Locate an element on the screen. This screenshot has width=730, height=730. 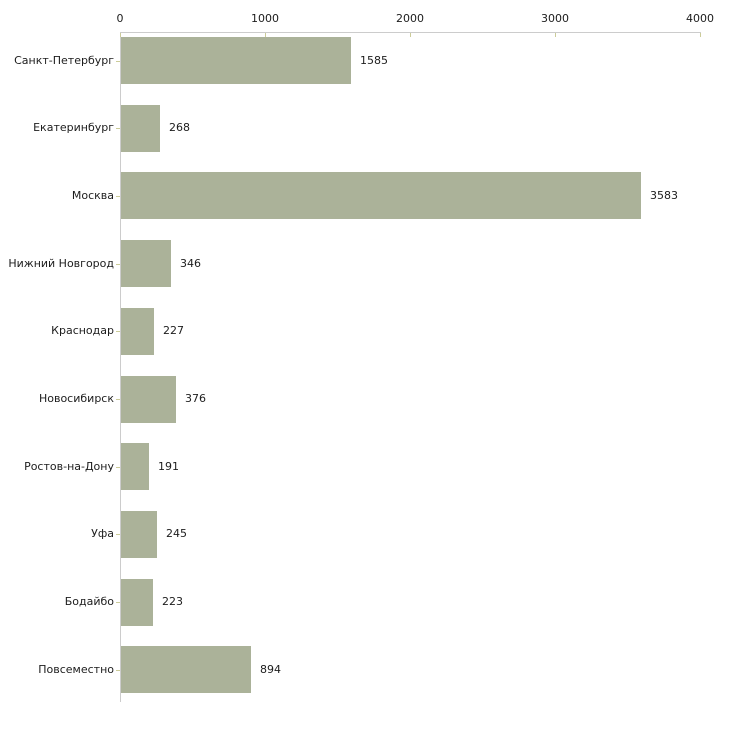
category-label: Москва is located at coordinates (92, 195).